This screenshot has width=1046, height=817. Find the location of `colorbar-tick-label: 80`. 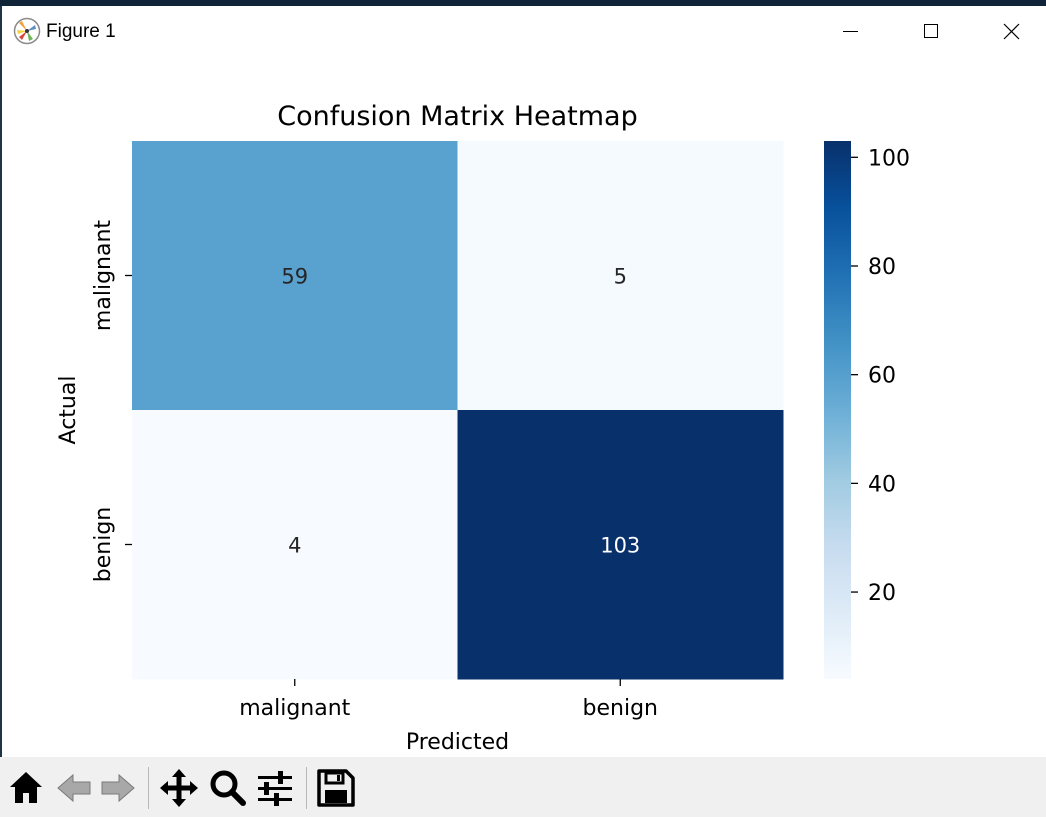

colorbar-tick-label: 80 is located at coordinates (882, 267).